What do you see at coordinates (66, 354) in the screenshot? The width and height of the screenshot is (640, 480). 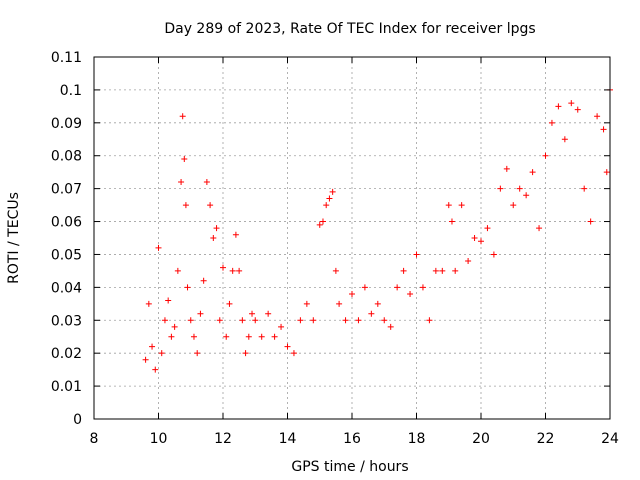 I see `y-tick-label: 0.02` at bounding box center [66, 354].